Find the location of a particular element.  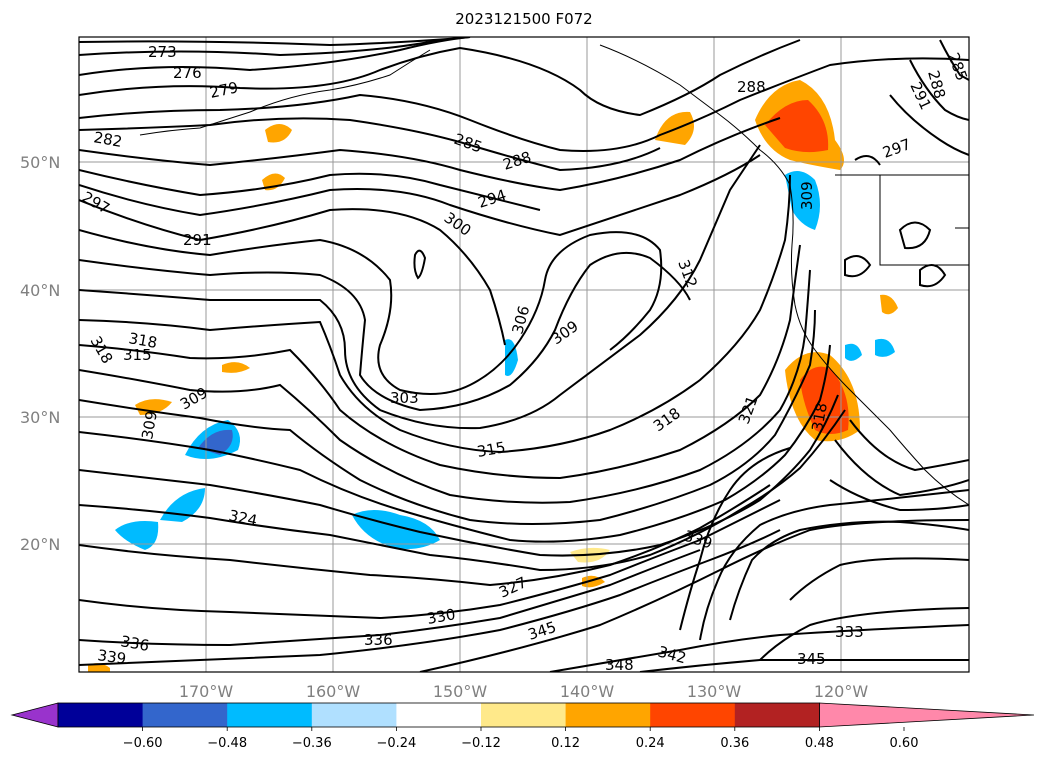

colorbar-tick-label: −0.60 is located at coordinates (143, 743).